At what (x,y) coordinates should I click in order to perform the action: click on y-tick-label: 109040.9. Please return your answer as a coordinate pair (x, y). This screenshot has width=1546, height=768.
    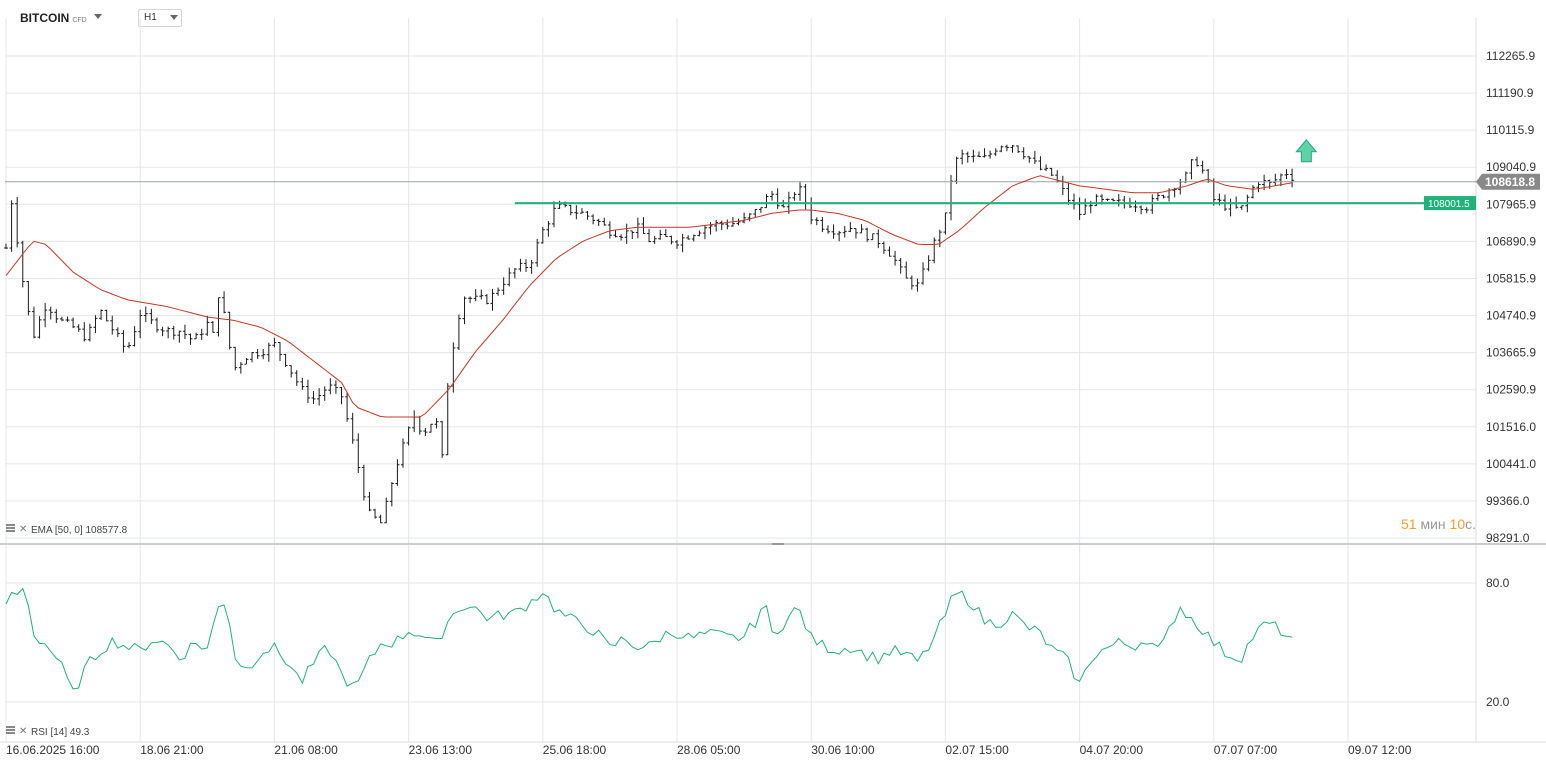
    Looking at the image, I should click on (1511, 167).